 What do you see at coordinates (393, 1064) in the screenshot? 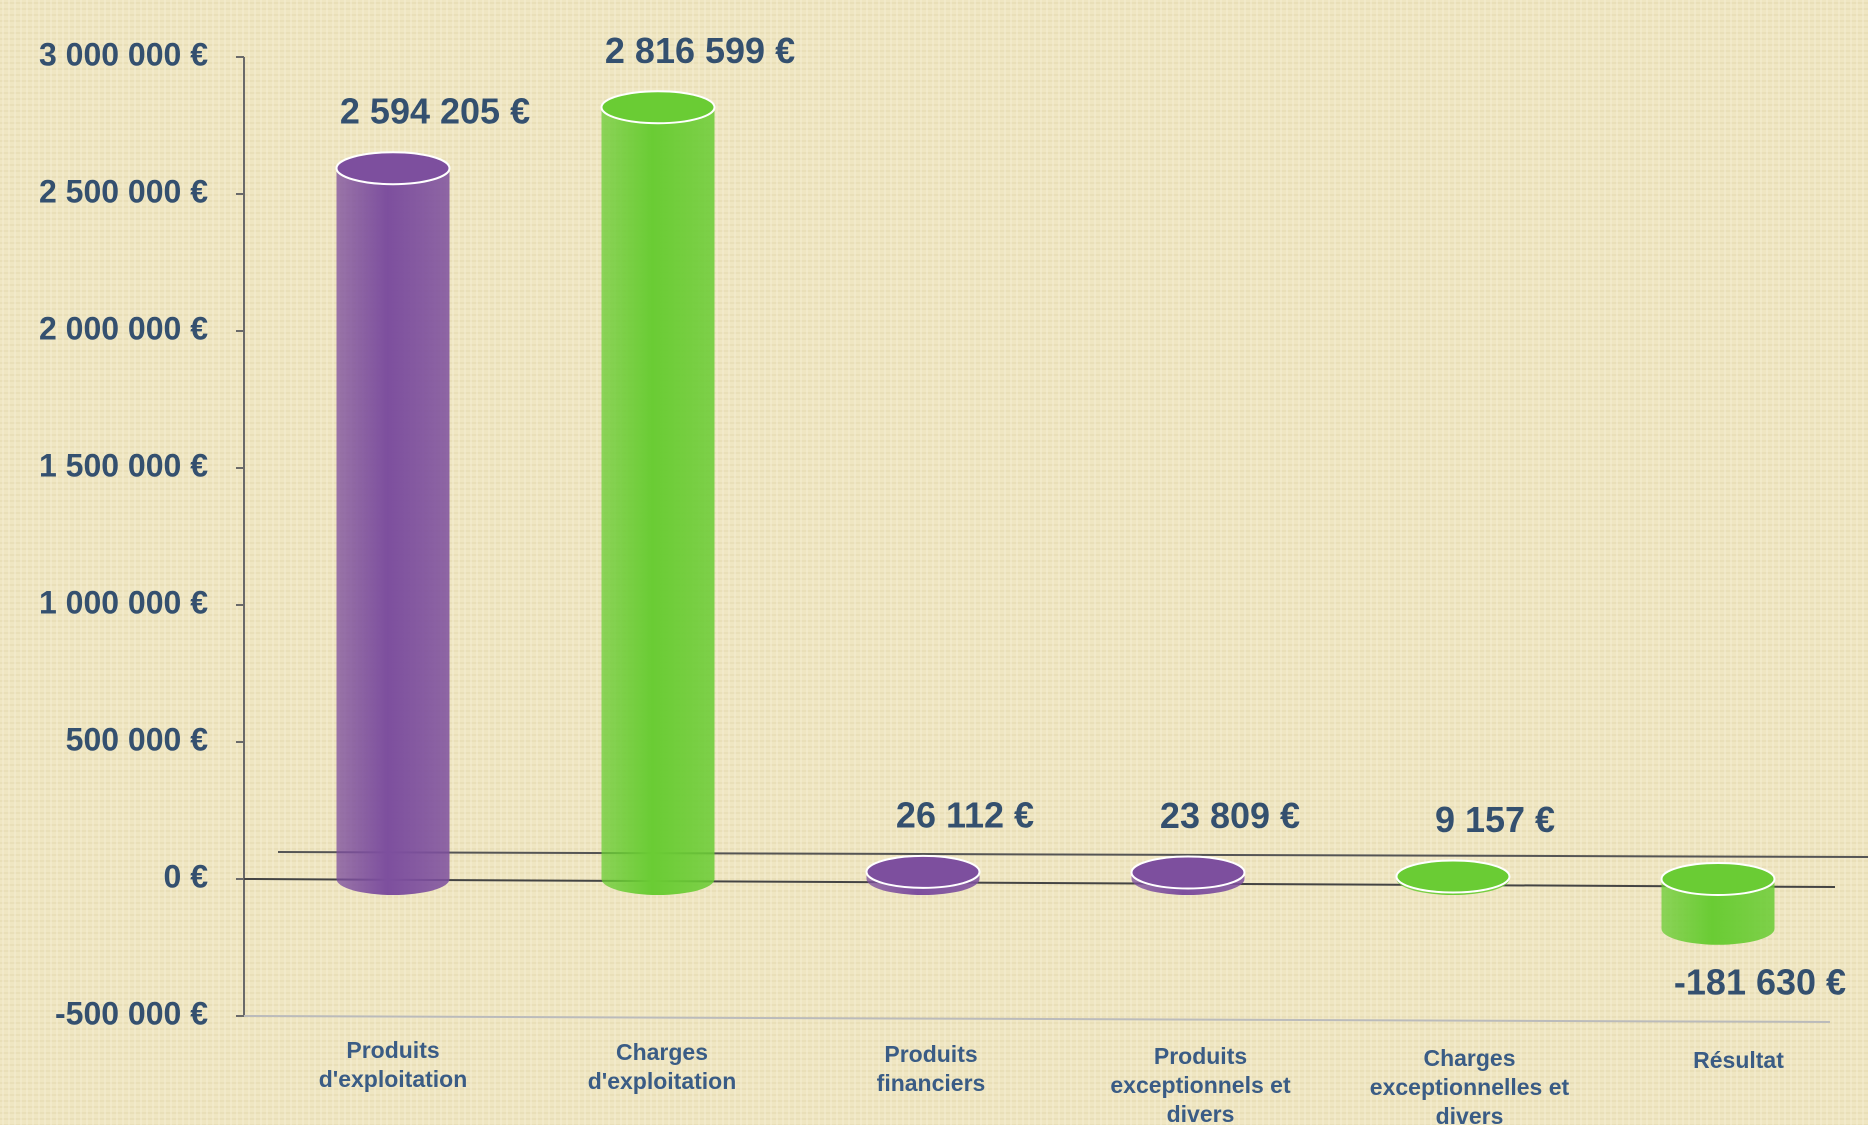
I see `x-tick-label: Produits d'exploitation` at bounding box center [393, 1064].